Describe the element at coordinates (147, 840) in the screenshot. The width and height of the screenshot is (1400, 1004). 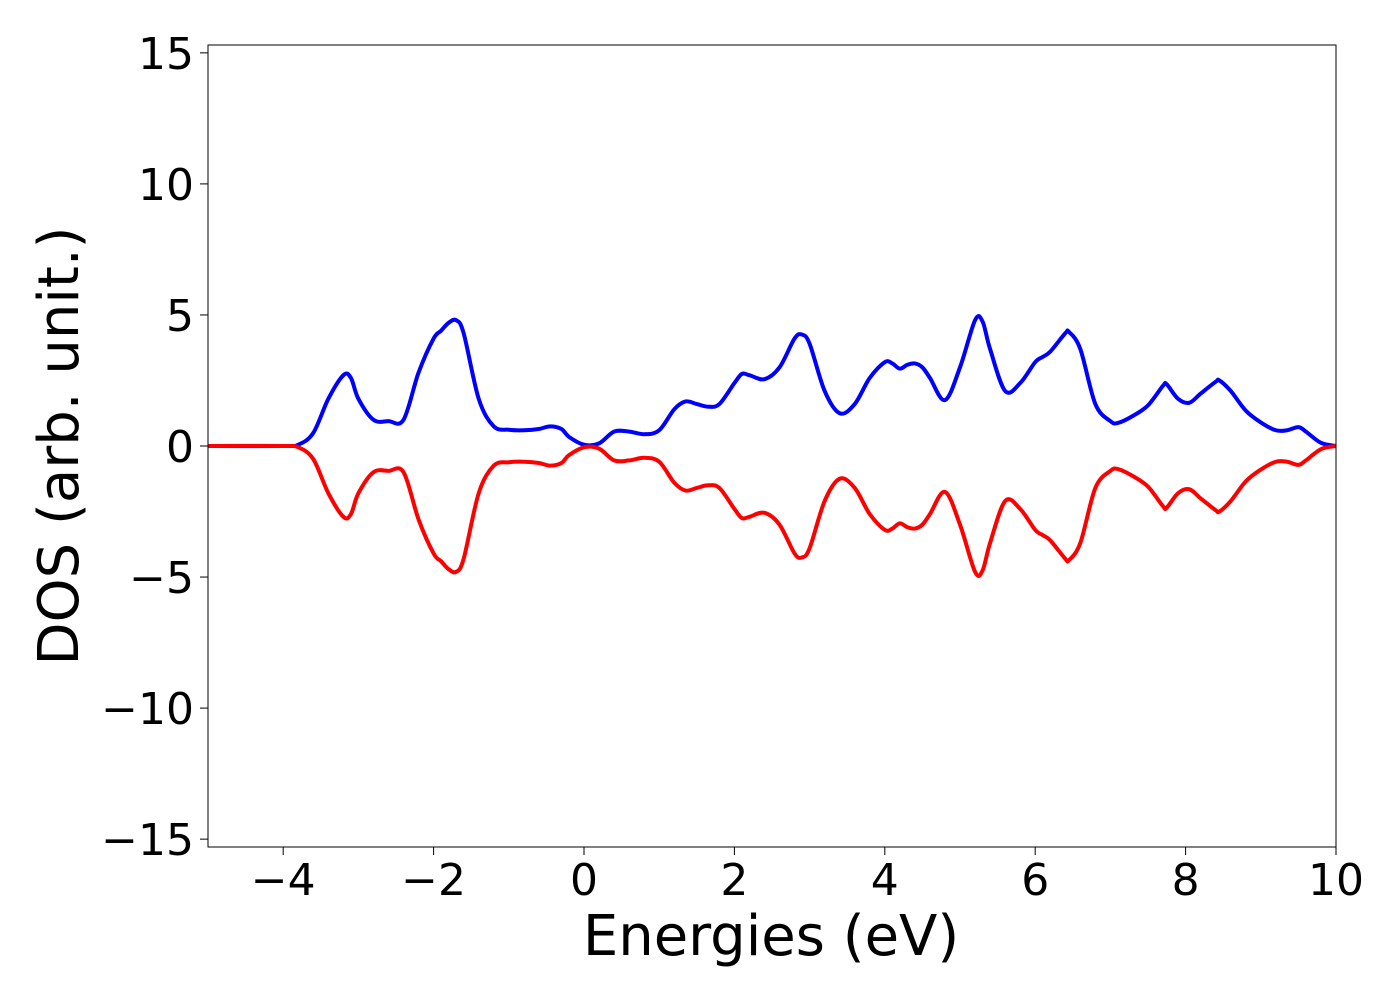
I see `y-tick-label: −15` at that location.